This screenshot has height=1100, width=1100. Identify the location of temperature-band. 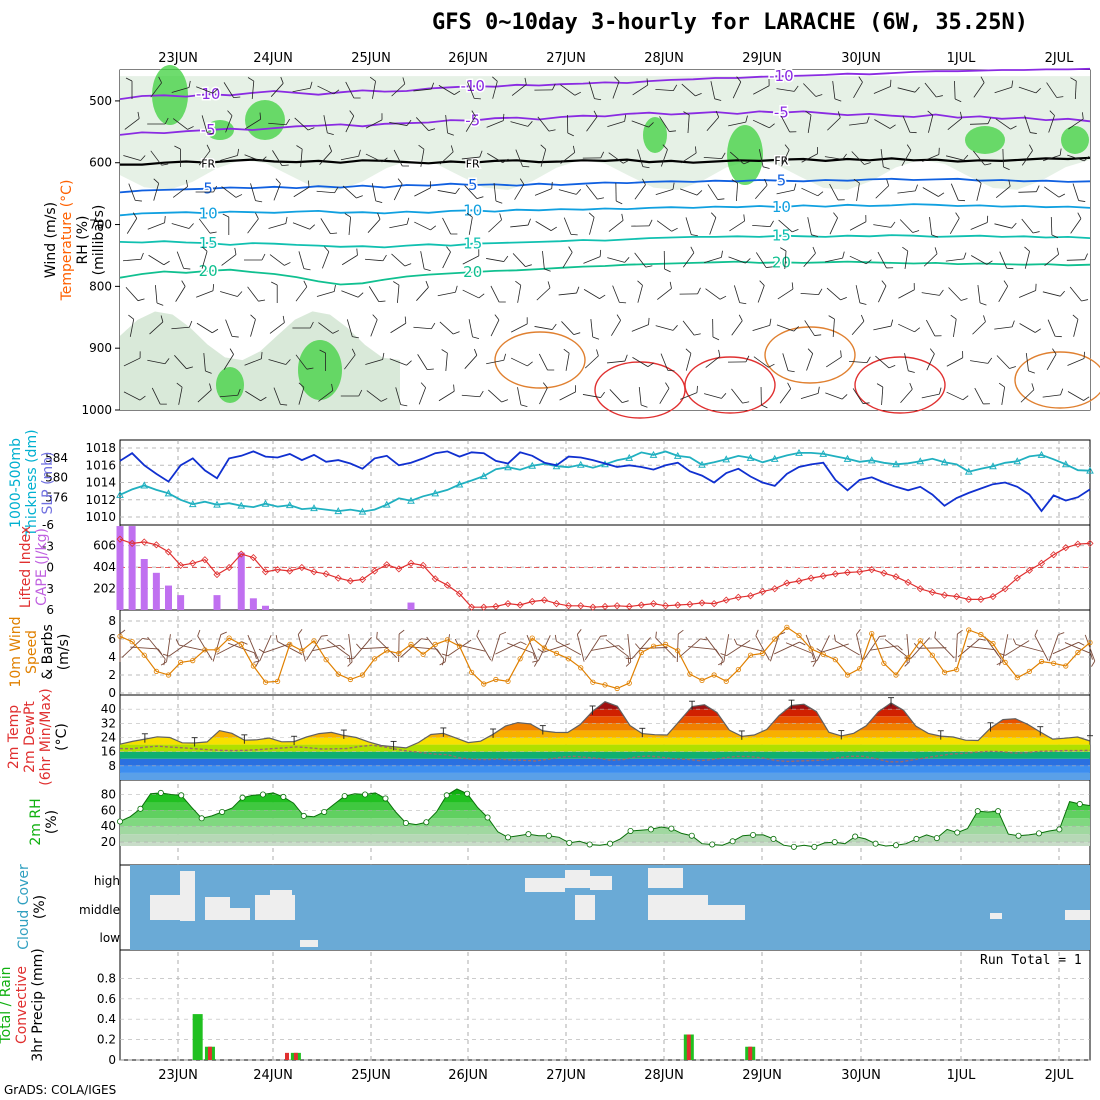
(605, 706).